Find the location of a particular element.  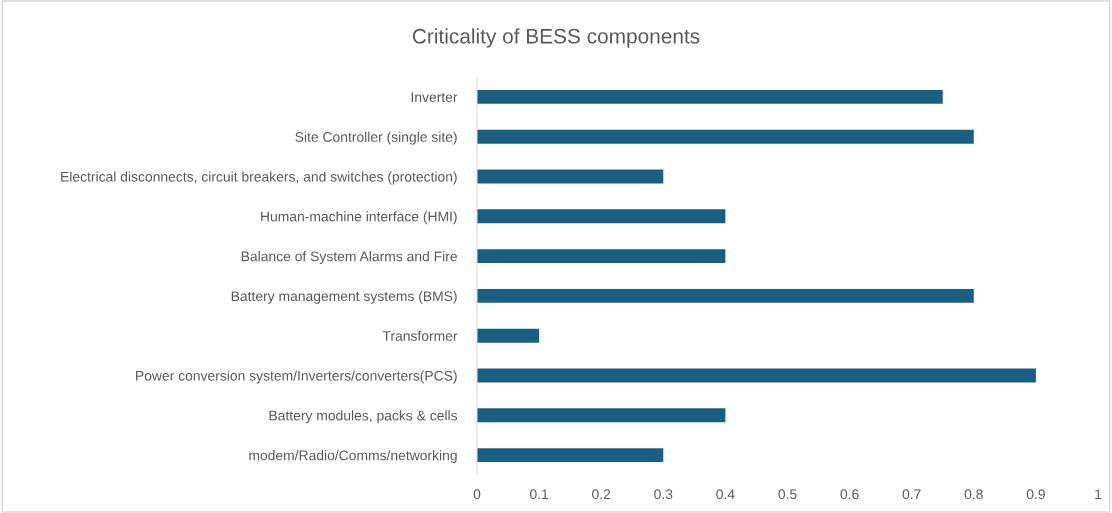

x-tick-label: 0.8 is located at coordinates (973, 494).